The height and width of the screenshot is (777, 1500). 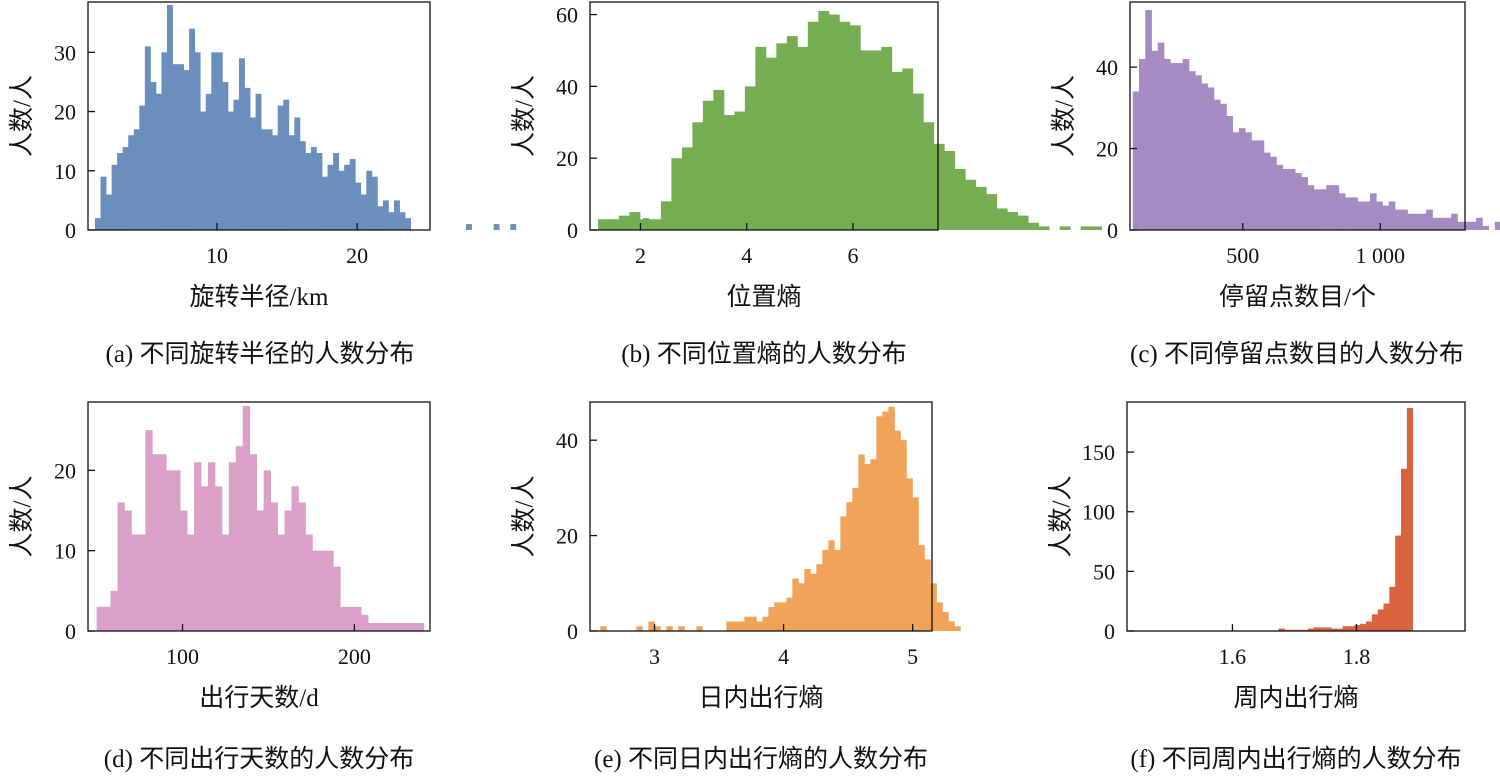 I want to click on x-tick-label: 4, so click(x=746, y=255).